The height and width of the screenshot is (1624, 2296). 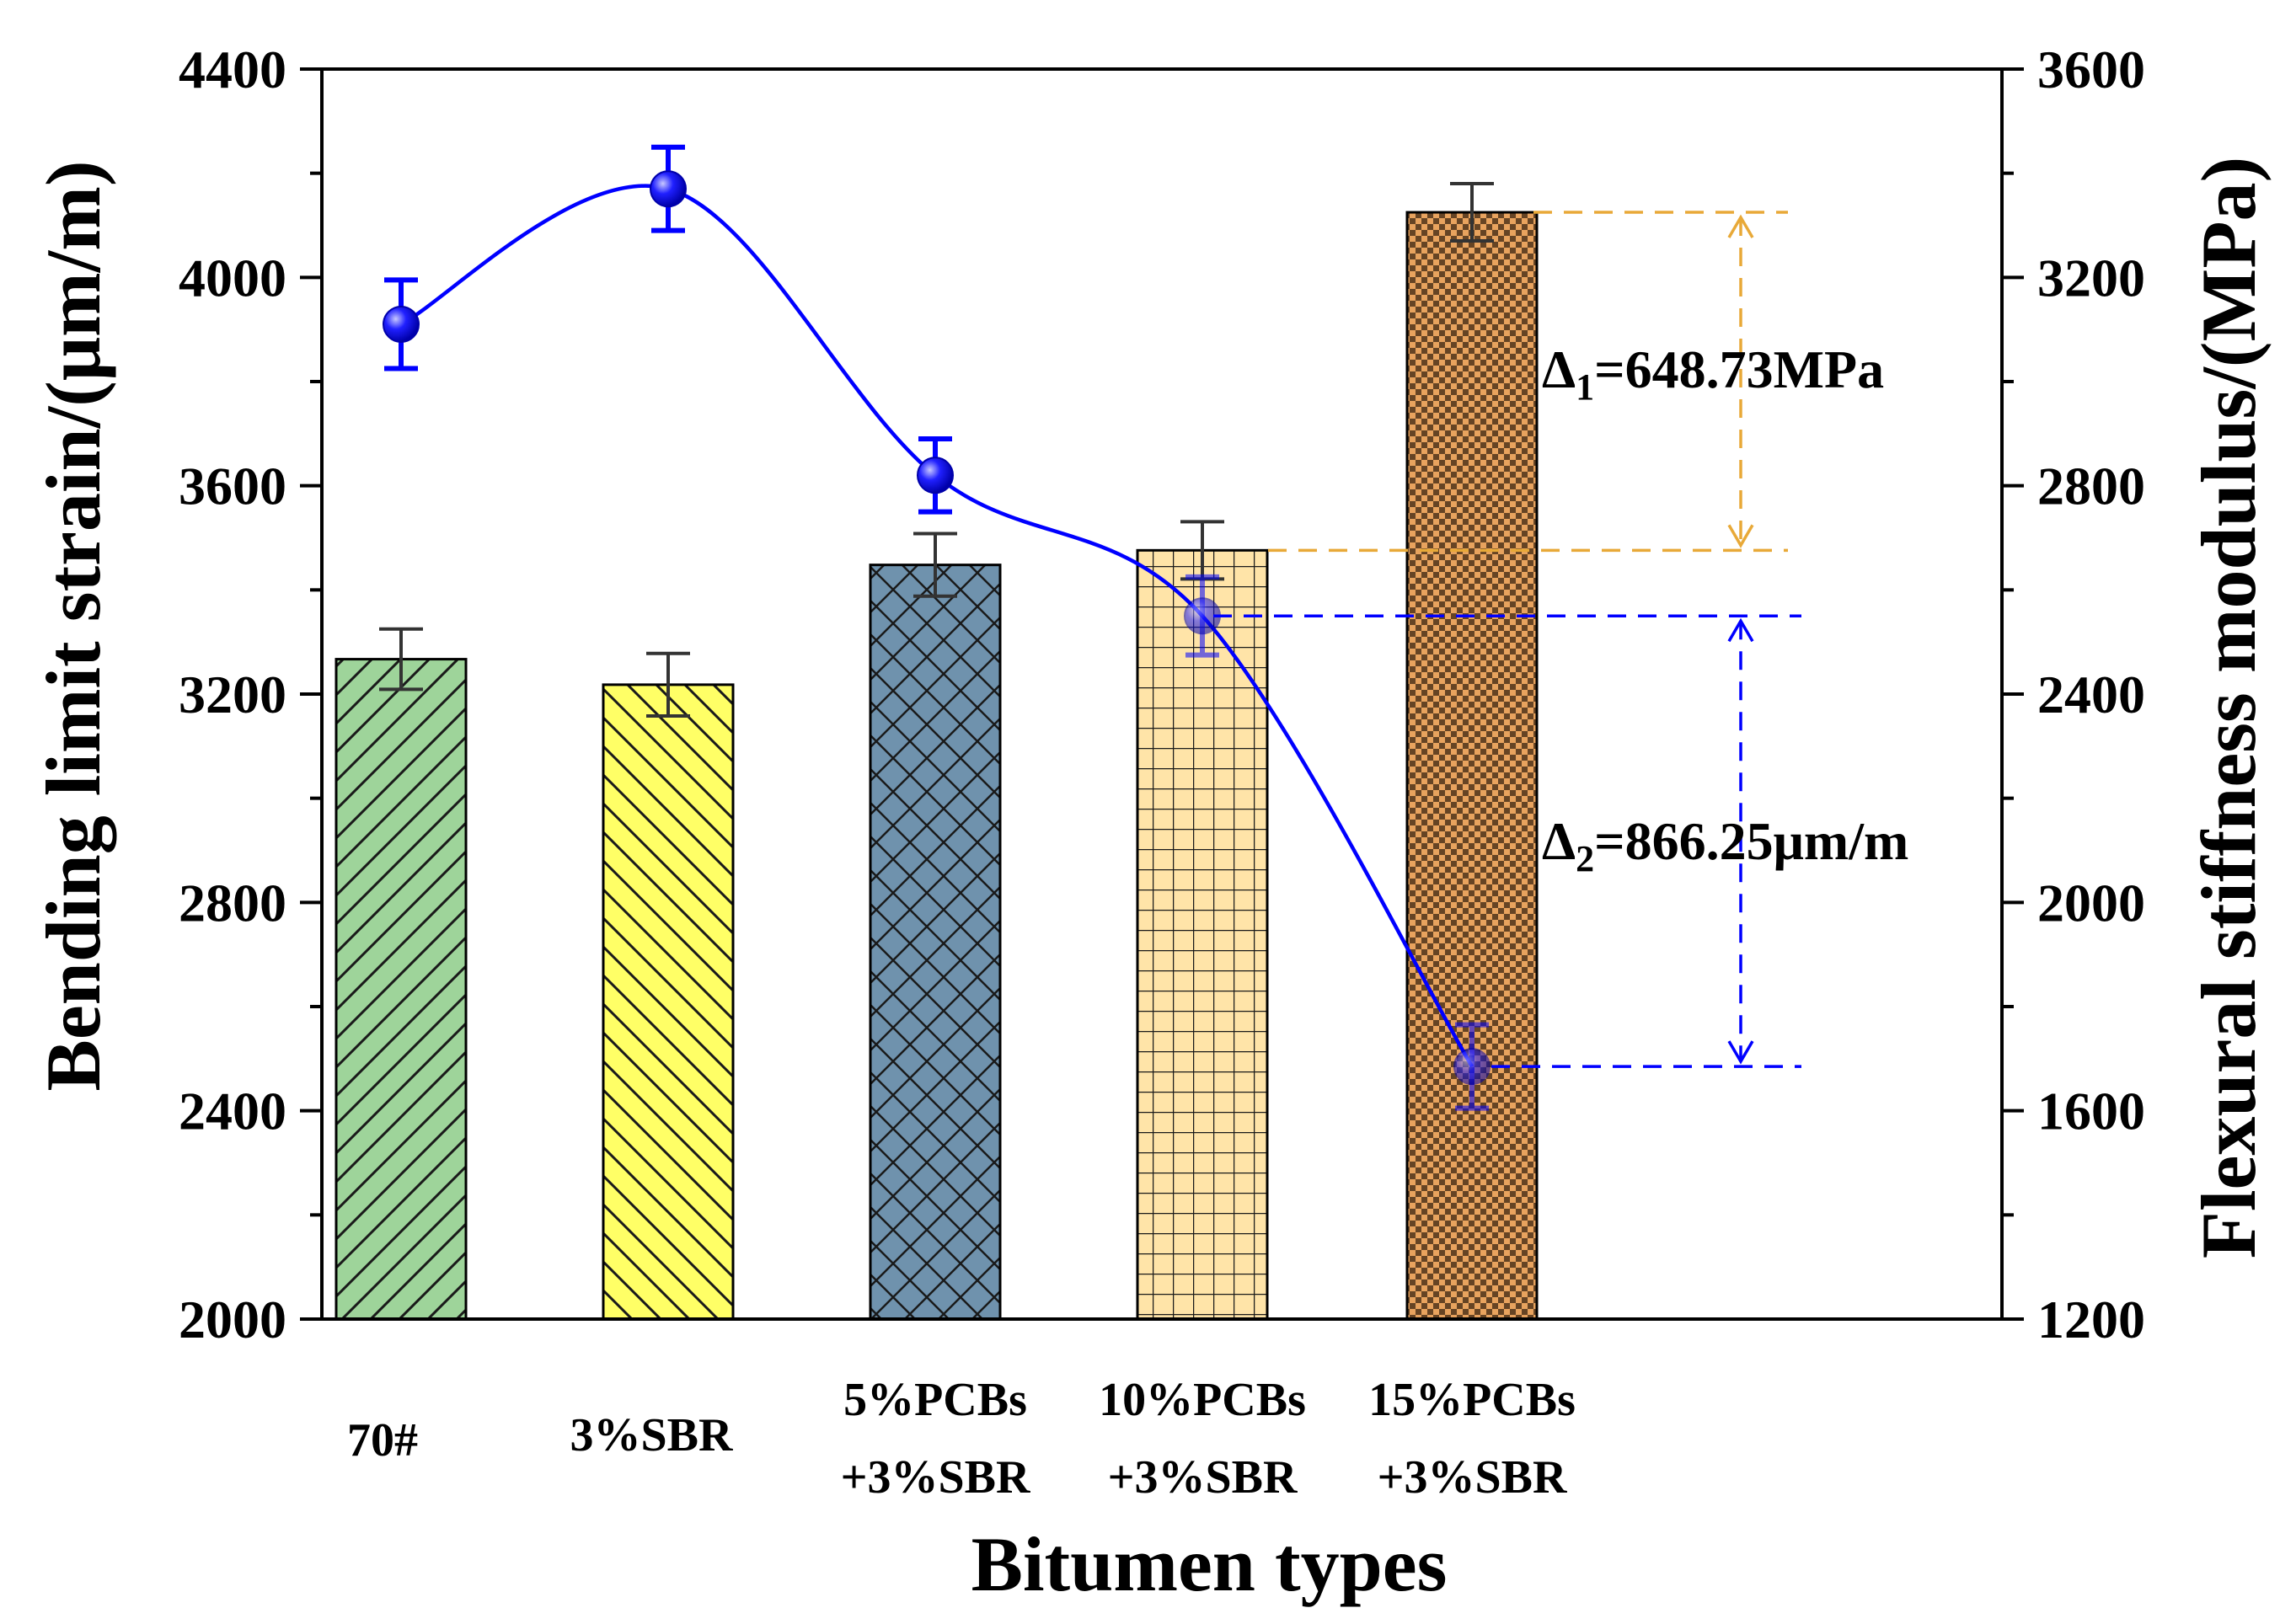 What do you see at coordinates (382, 1440) in the screenshot?
I see `category-label-1: 70#` at bounding box center [382, 1440].